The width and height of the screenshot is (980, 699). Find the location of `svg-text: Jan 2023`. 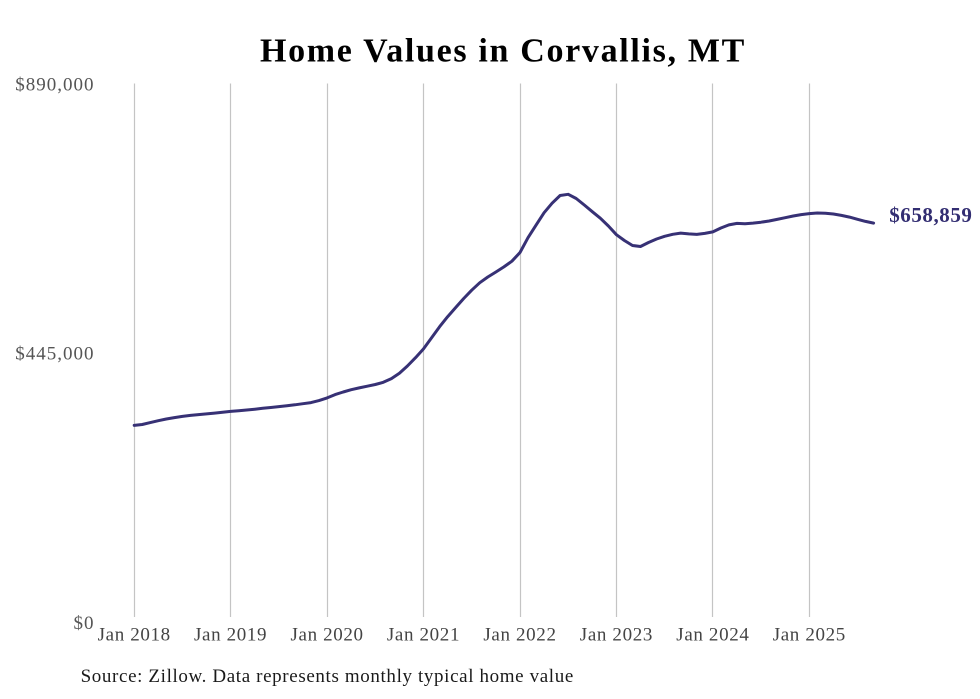

svg-text: Jan 2023 is located at coordinates (616, 634).